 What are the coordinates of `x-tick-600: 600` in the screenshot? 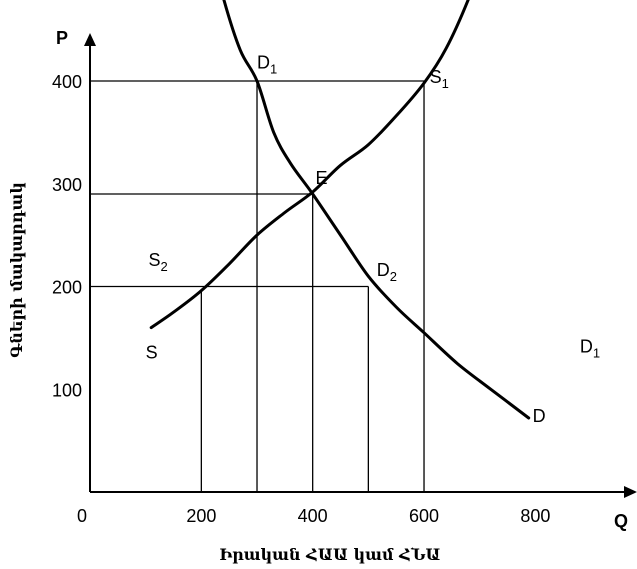 It's located at (424, 516).